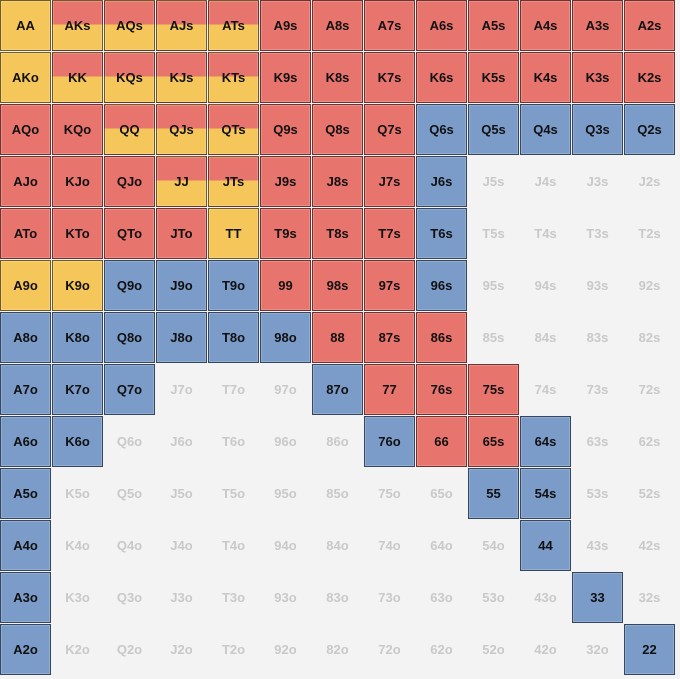  Describe the element at coordinates (181, 25) in the screenshot. I see `hand-cell-ajs: AJs` at that location.